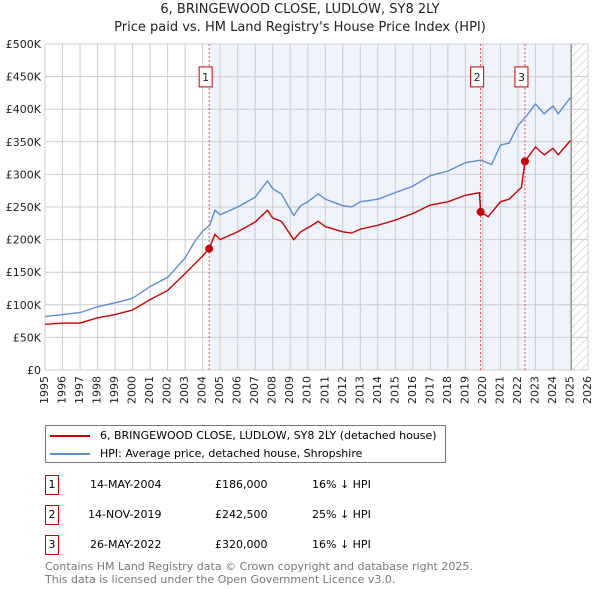 The height and width of the screenshot is (590, 600). Describe the element at coordinates (125, 514) in the screenshot. I see `sale-date: 14-NOV-2019` at that location.